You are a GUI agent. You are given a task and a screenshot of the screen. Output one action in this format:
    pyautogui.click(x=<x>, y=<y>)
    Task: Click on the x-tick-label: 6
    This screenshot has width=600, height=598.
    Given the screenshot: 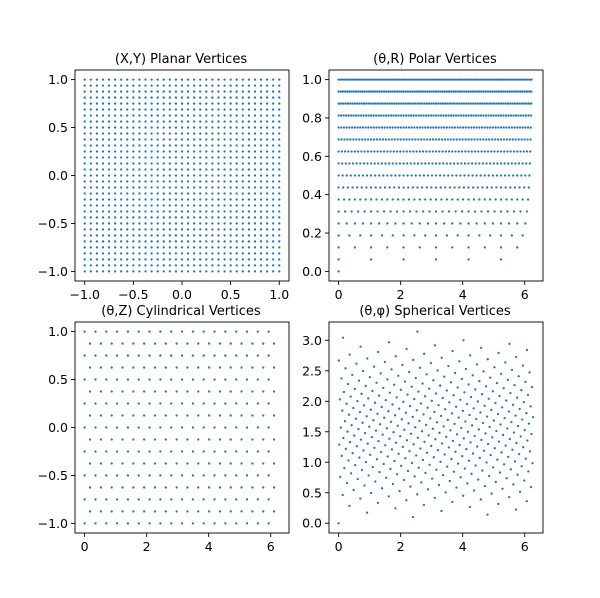 What is the action you would take?
    pyautogui.click(x=271, y=546)
    